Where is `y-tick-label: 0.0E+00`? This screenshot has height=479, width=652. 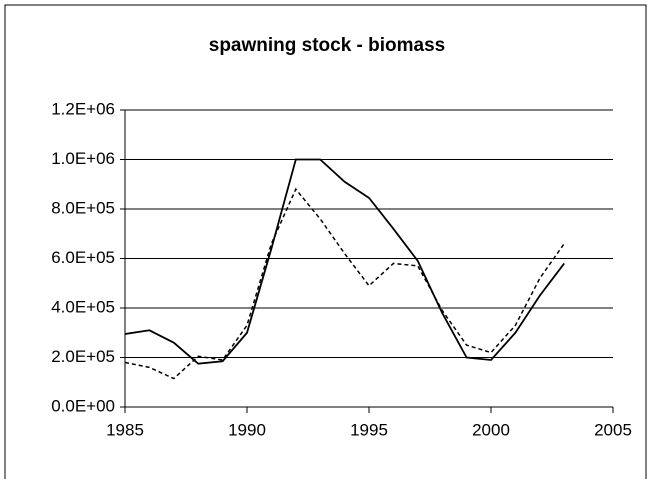 y-tick-label: 0.0E+00 is located at coordinates (83, 405).